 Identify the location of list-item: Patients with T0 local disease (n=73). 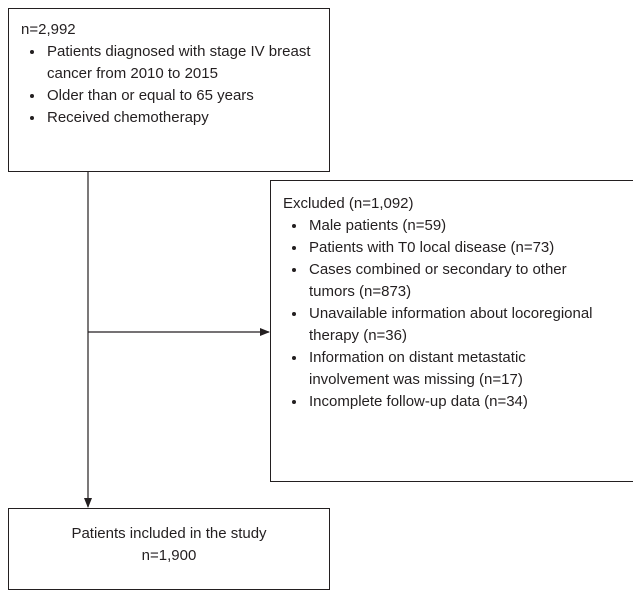
(452, 248).